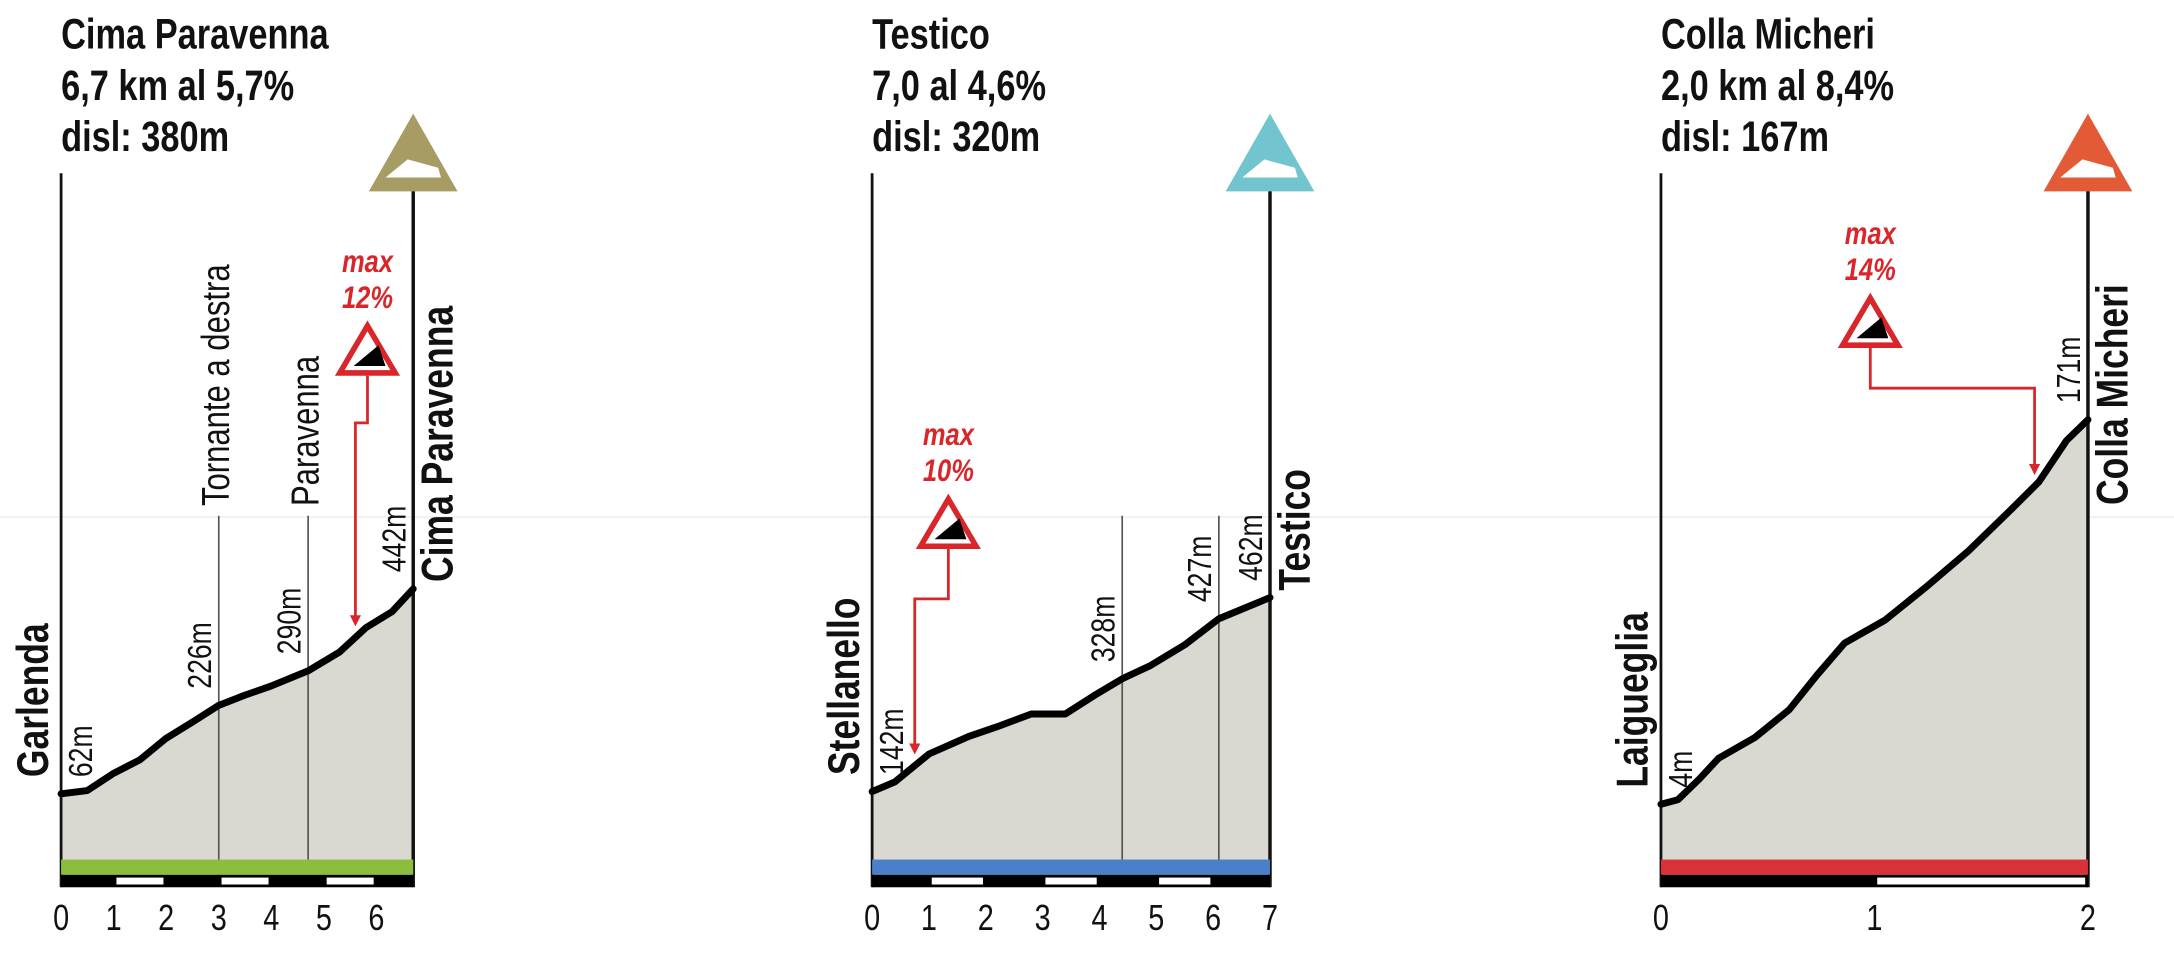 The image size is (2174, 976). What do you see at coordinates (1870, 270) in the screenshot?
I see `max-value: 14%` at bounding box center [1870, 270].